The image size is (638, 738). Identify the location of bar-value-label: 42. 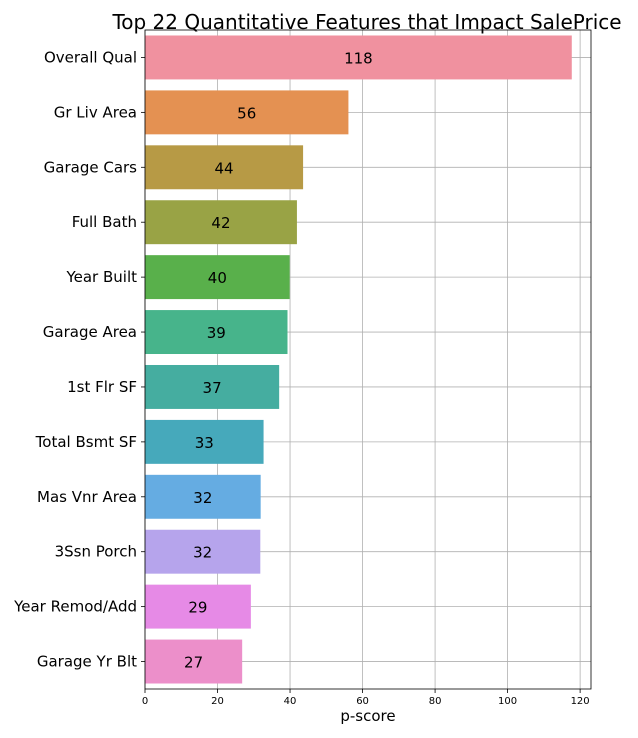
(220, 223).